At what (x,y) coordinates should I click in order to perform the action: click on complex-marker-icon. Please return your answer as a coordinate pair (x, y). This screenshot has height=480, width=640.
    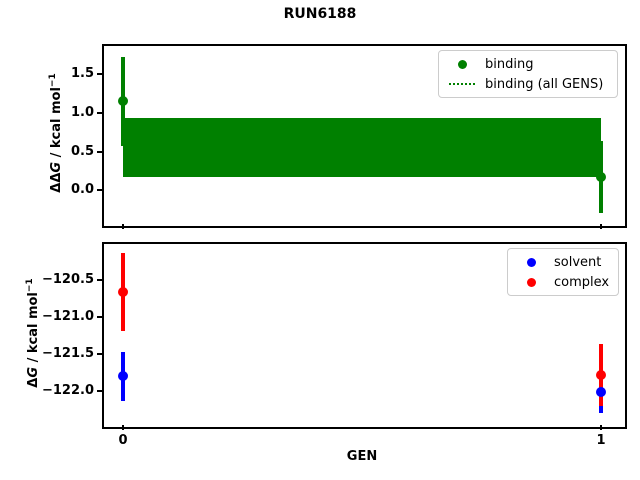
    Looking at the image, I should click on (531, 282).